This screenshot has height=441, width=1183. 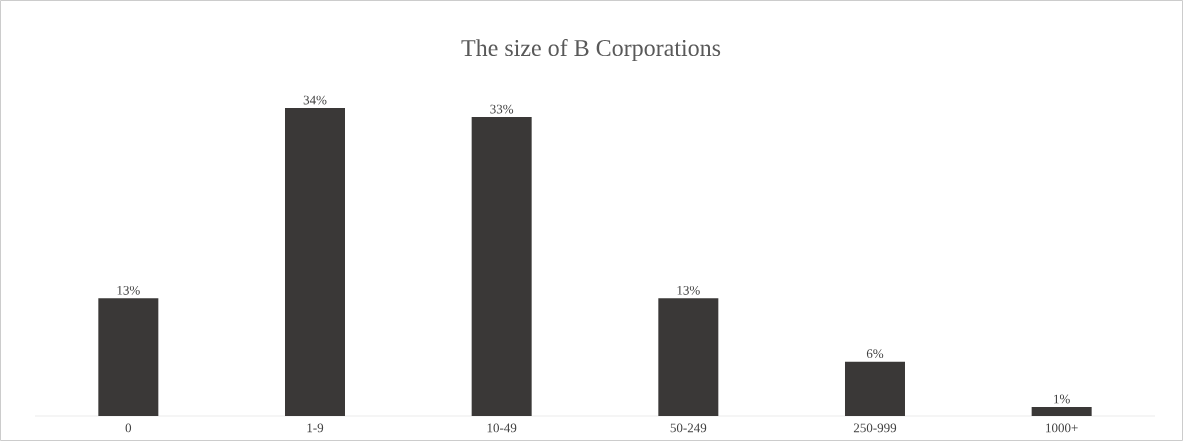 What do you see at coordinates (875, 354) in the screenshot?
I see `data-label: 6%` at bounding box center [875, 354].